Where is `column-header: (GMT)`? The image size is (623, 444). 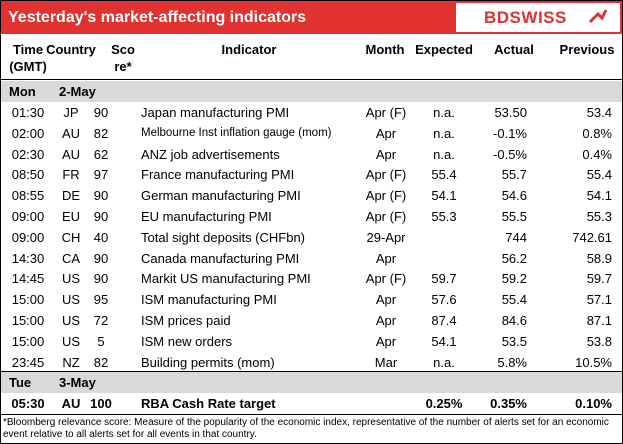 column-header: (GMT) is located at coordinates (28, 66).